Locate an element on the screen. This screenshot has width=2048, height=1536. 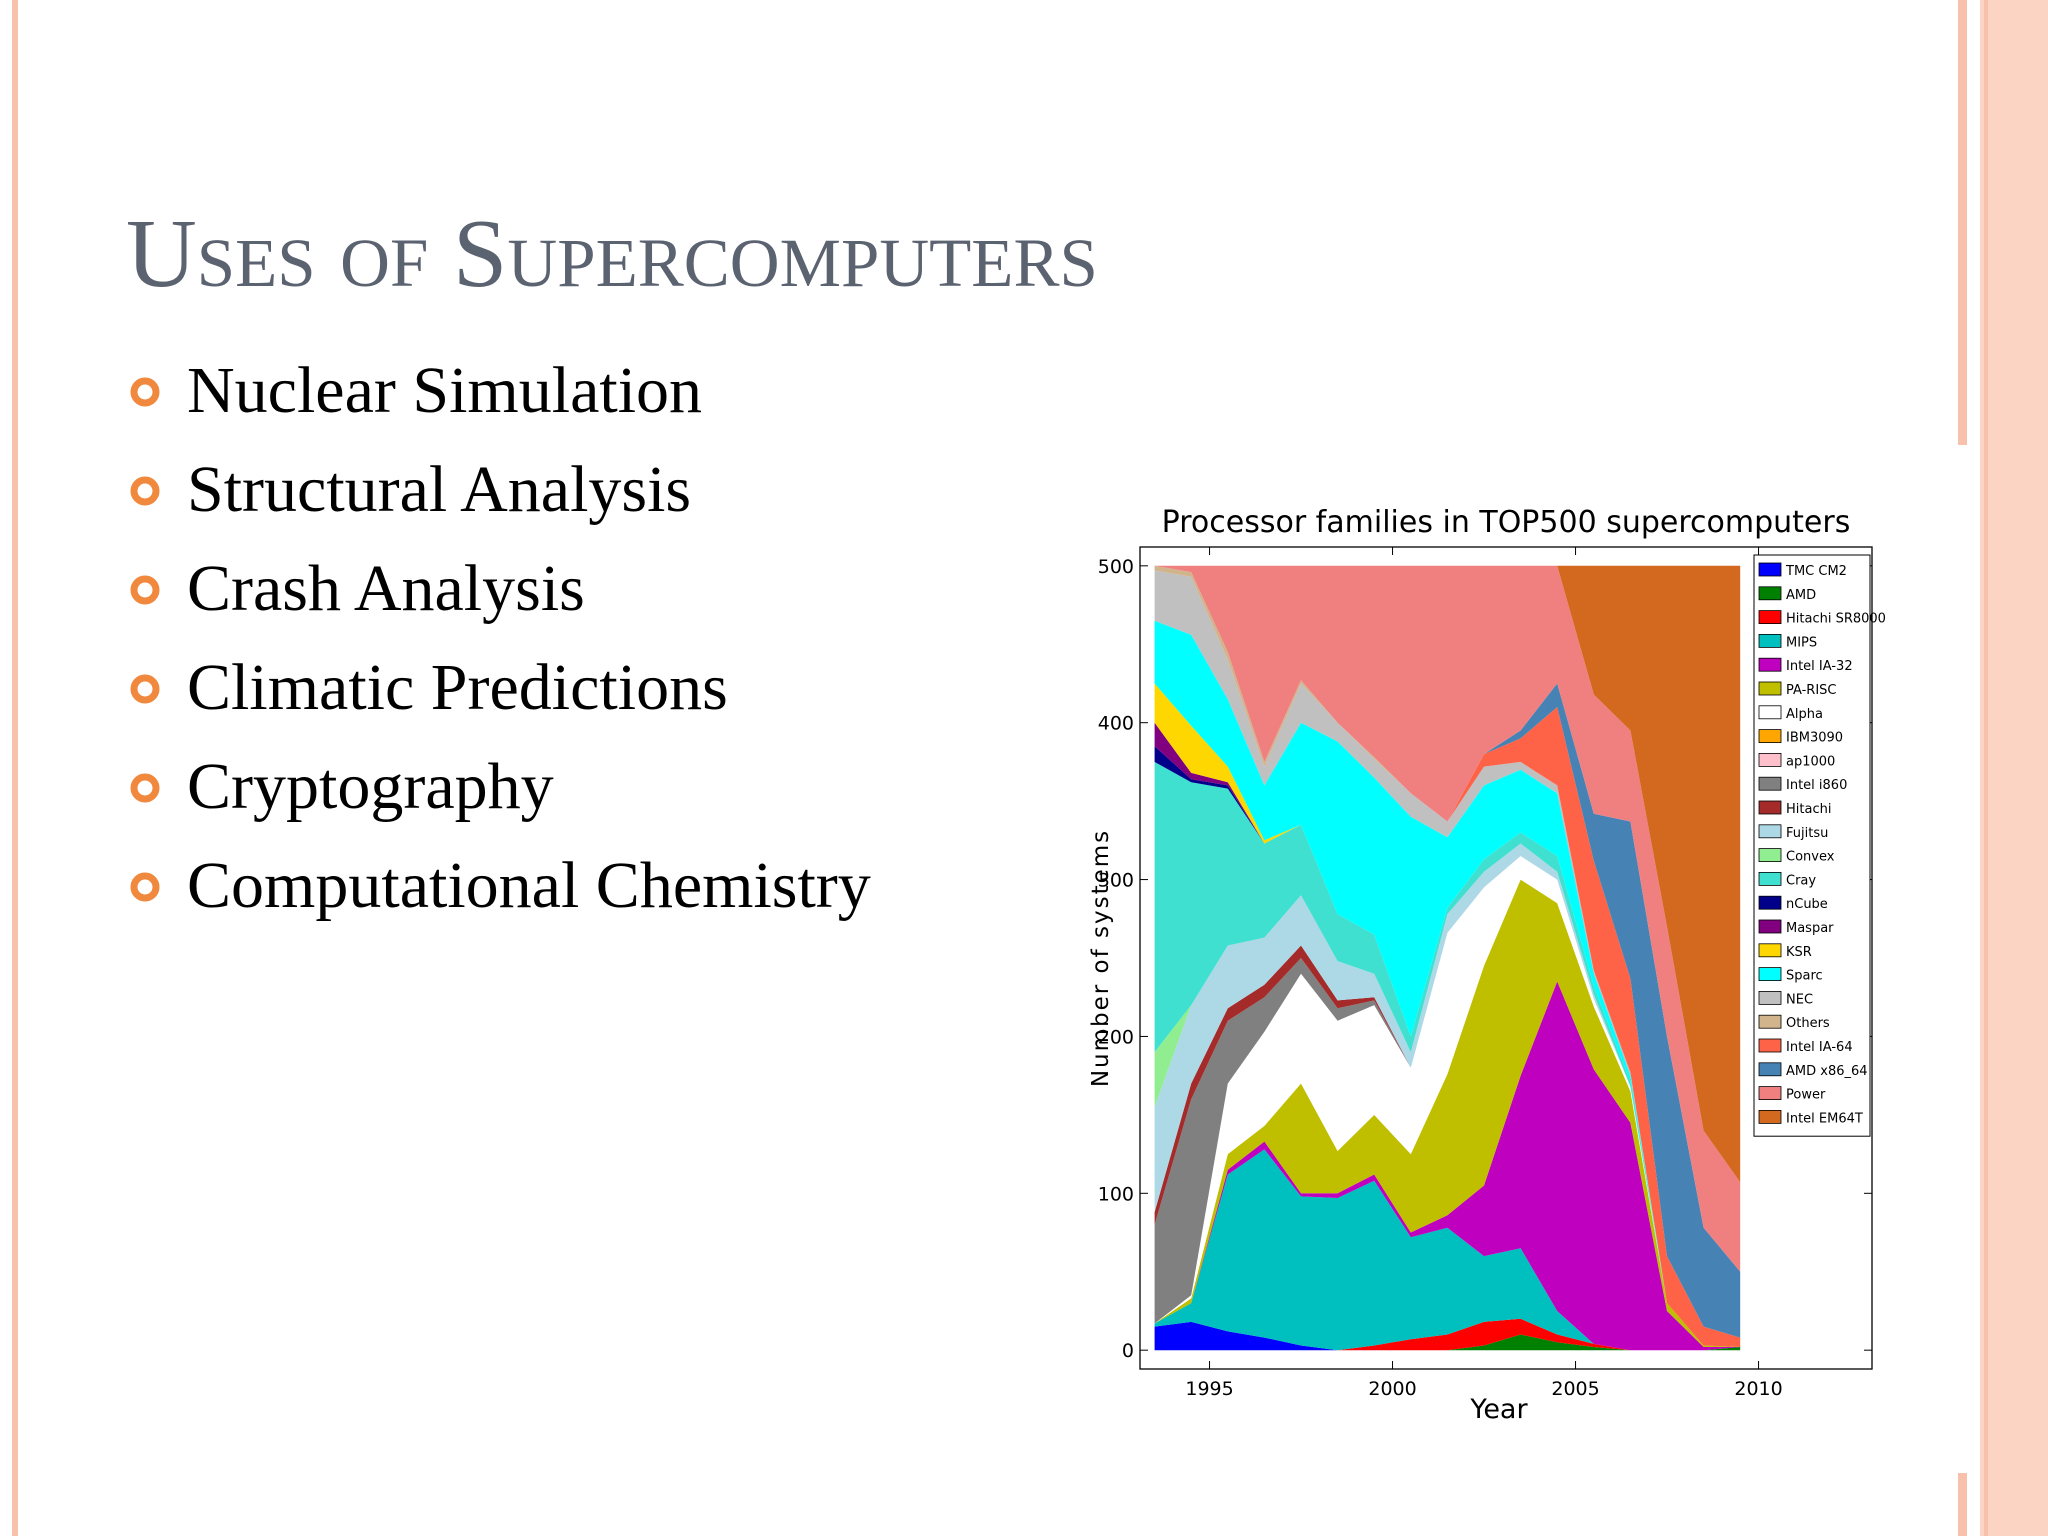
bullet-text: Nuclear Simulation is located at coordinates (444, 390).